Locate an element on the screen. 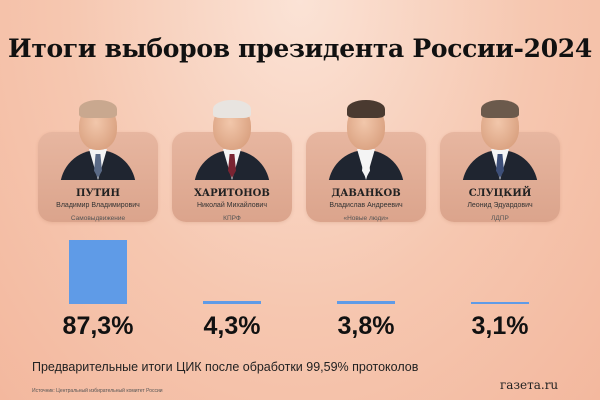 Image resolution: width=600 pixels, height=400 pixels. bar-kharitonov is located at coordinates (232, 302).